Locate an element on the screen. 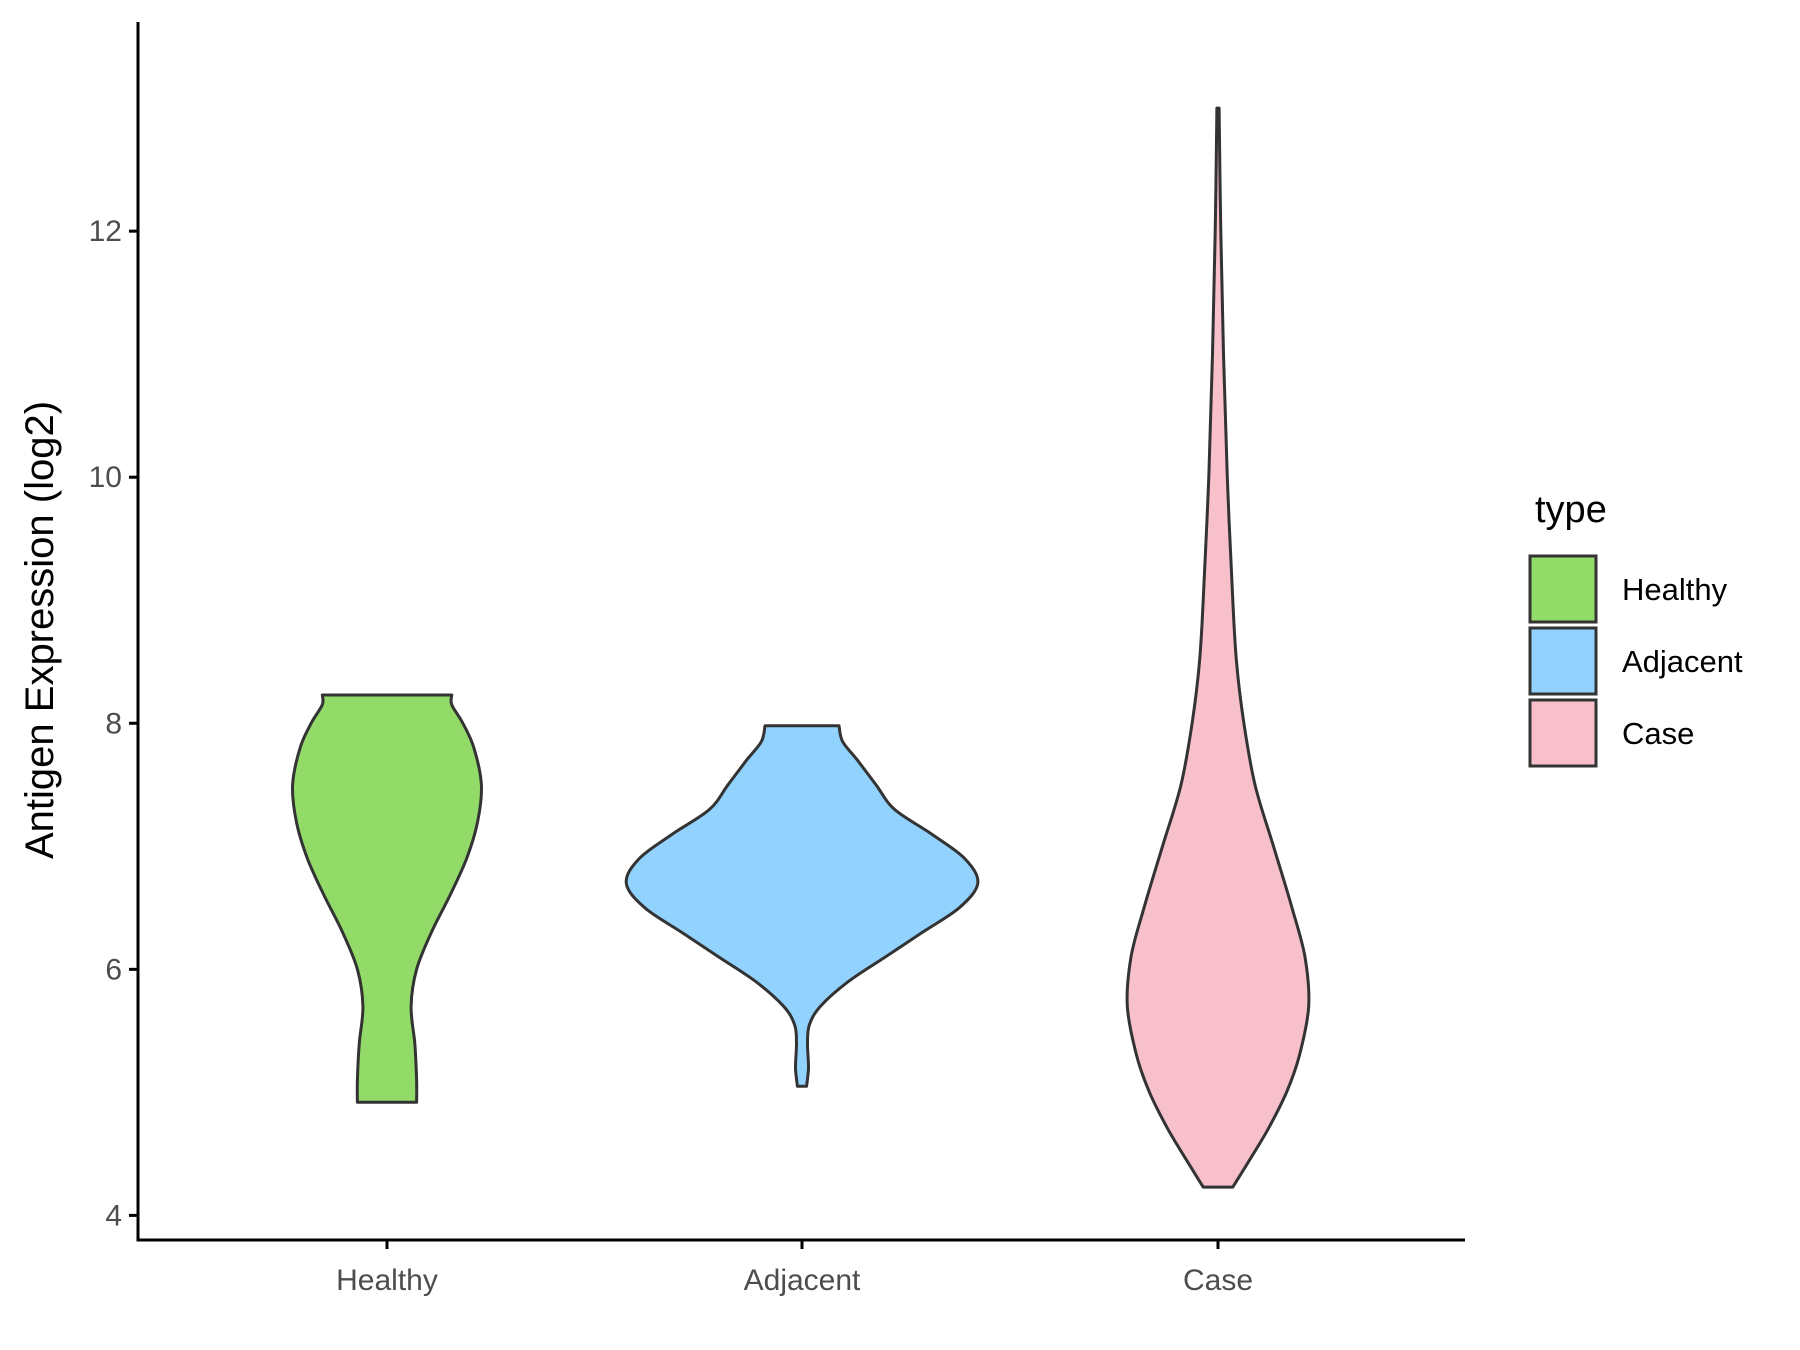  legend: type Healthy Adjacent Case is located at coordinates (1635, 628).